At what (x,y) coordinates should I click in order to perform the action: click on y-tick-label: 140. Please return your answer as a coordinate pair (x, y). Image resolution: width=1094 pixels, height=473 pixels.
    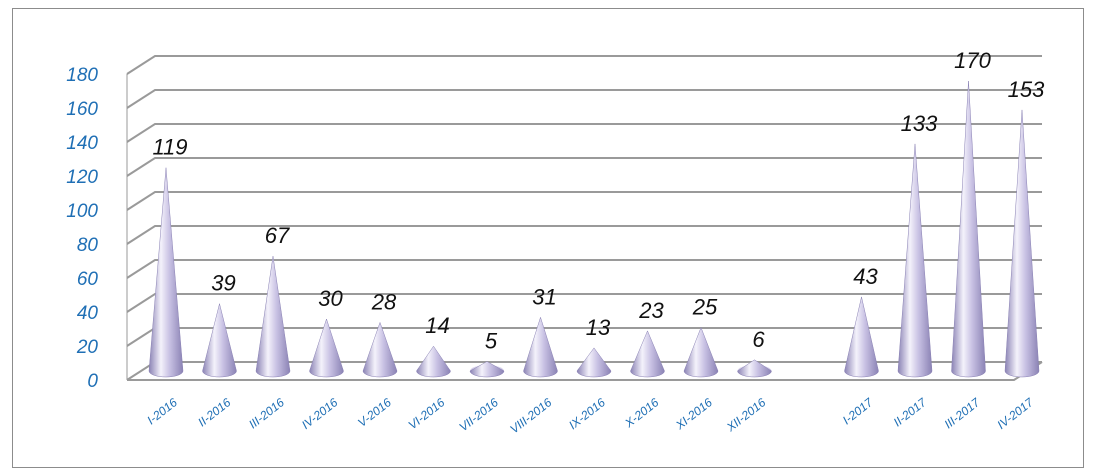
    Looking at the image, I should click on (82, 143).